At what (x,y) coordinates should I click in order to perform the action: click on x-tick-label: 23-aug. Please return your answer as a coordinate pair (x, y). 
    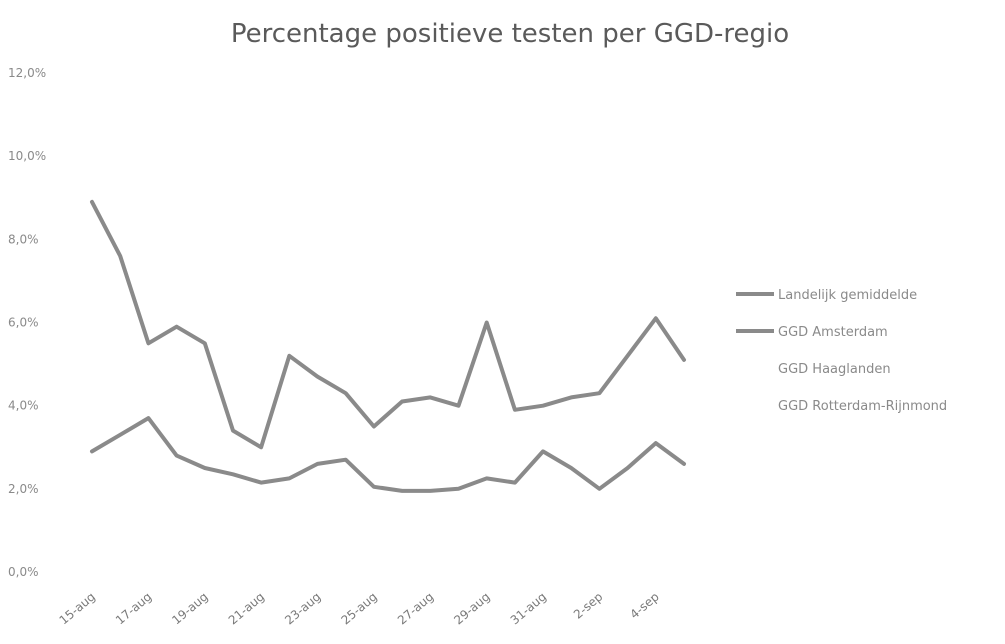
    Looking at the image, I should click on (302, 609).